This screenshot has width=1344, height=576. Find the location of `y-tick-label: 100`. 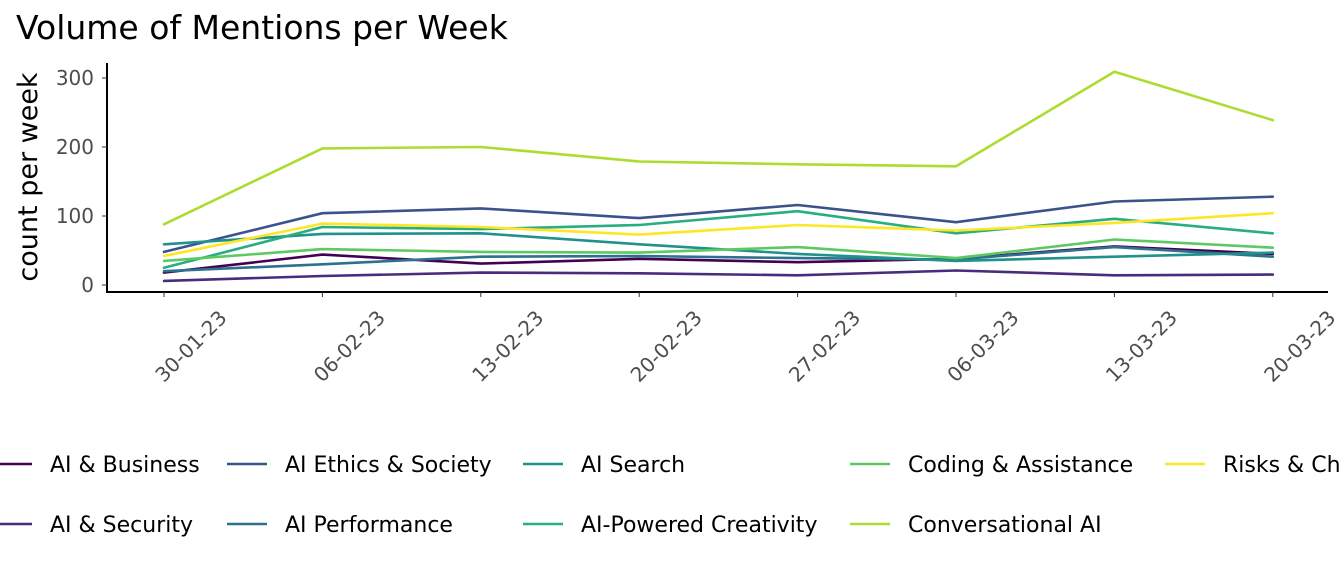

y-tick-label: 100 is located at coordinates (75, 216).